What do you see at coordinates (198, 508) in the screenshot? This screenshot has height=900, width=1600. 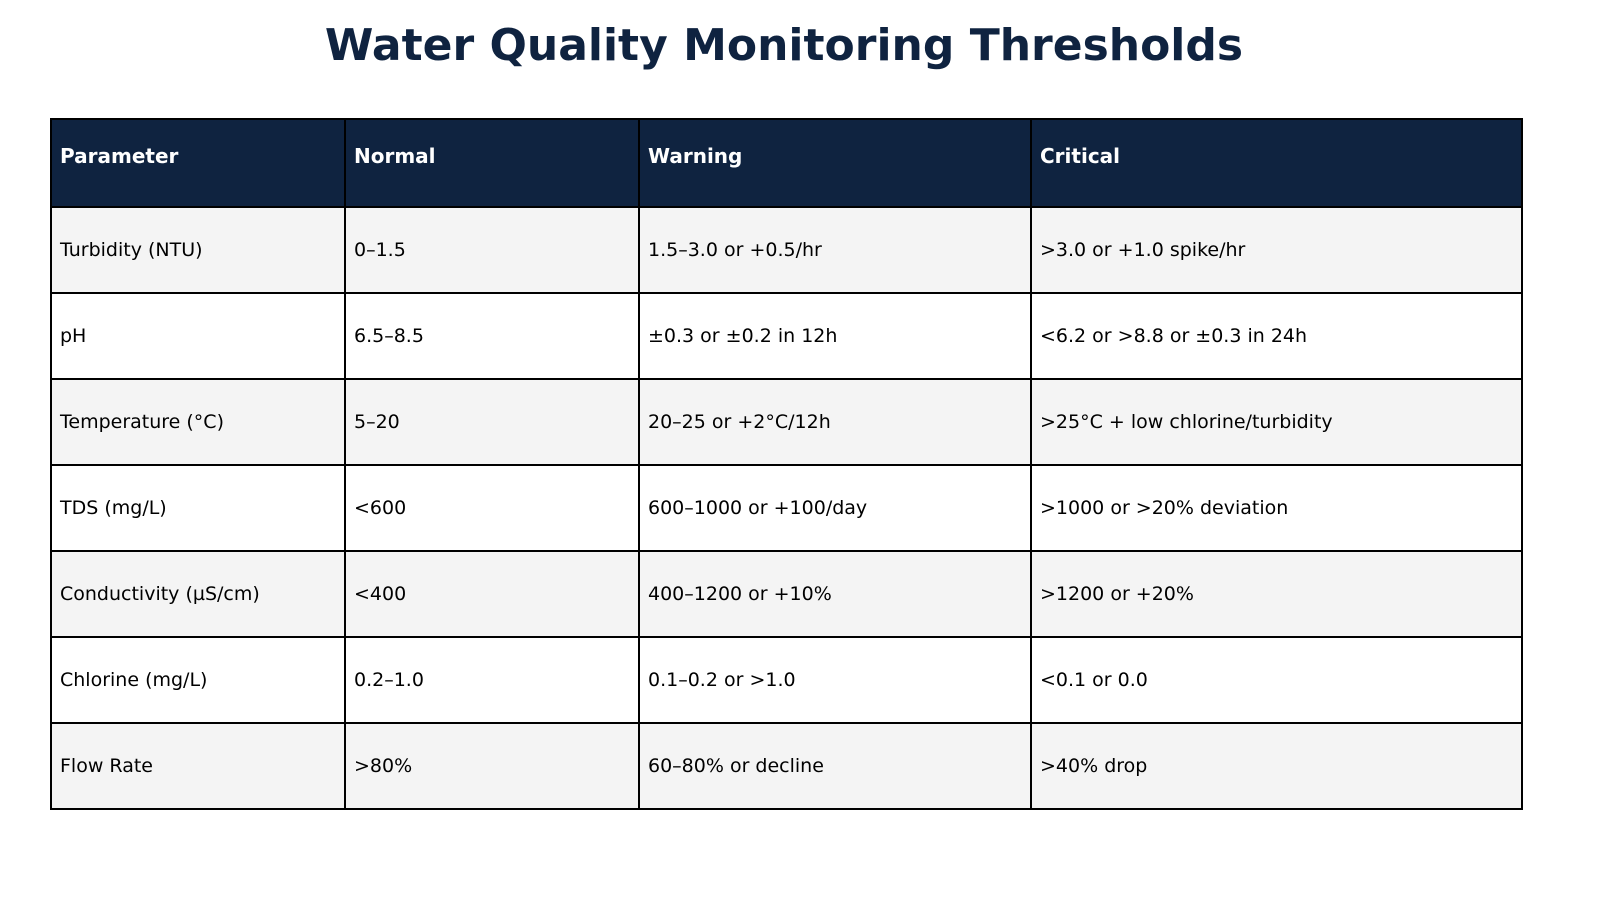 I see `cell-parameter: TDS (mg/L)` at bounding box center [198, 508].